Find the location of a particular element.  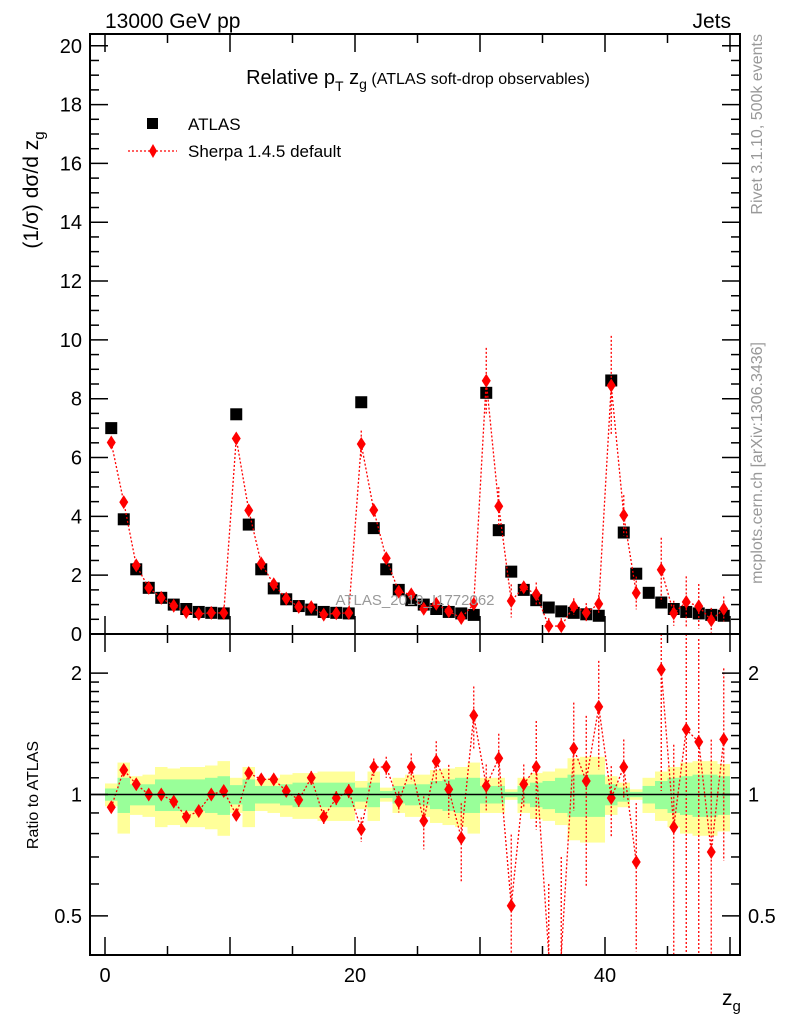

legend-sherpa-marker is located at coordinates (153, 151).